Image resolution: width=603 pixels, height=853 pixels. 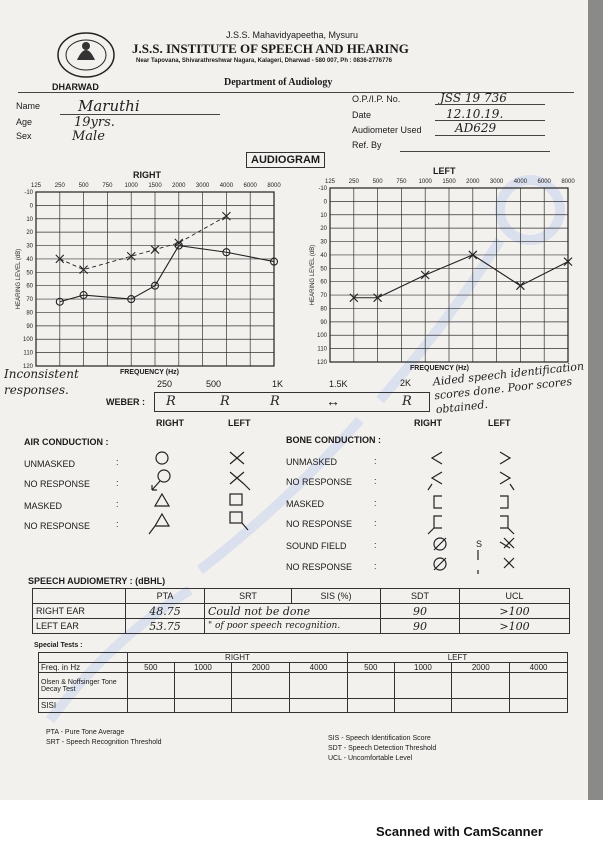 I want to click on freq-tick-label: 3000, so click(x=203, y=186).